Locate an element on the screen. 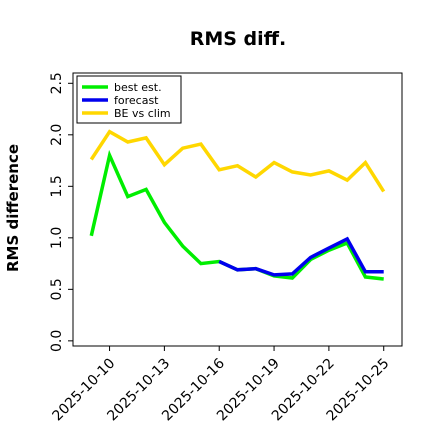 The height and width of the screenshot is (440, 440). legend-label: BE vs clim is located at coordinates (142, 113).